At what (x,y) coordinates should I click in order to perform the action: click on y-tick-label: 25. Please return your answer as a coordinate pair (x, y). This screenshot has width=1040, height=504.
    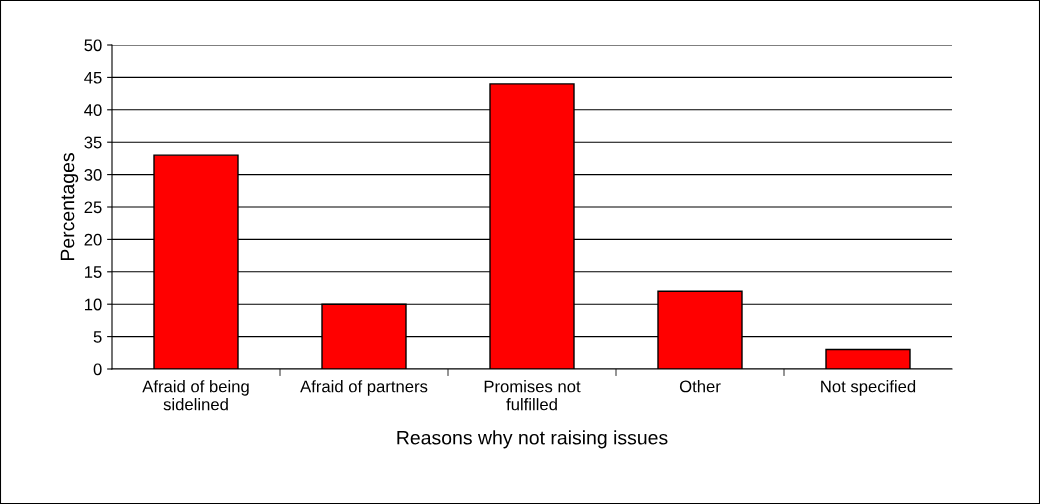
    Looking at the image, I should click on (93, 207).